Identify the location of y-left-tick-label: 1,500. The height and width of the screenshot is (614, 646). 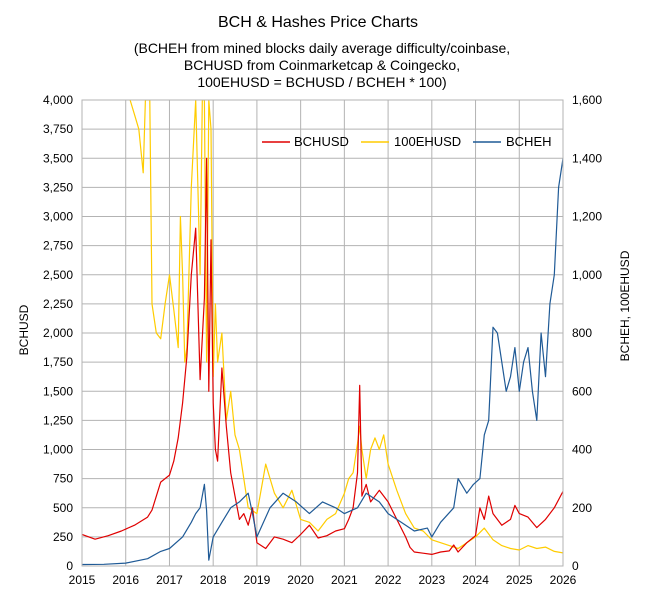
(58, 391).